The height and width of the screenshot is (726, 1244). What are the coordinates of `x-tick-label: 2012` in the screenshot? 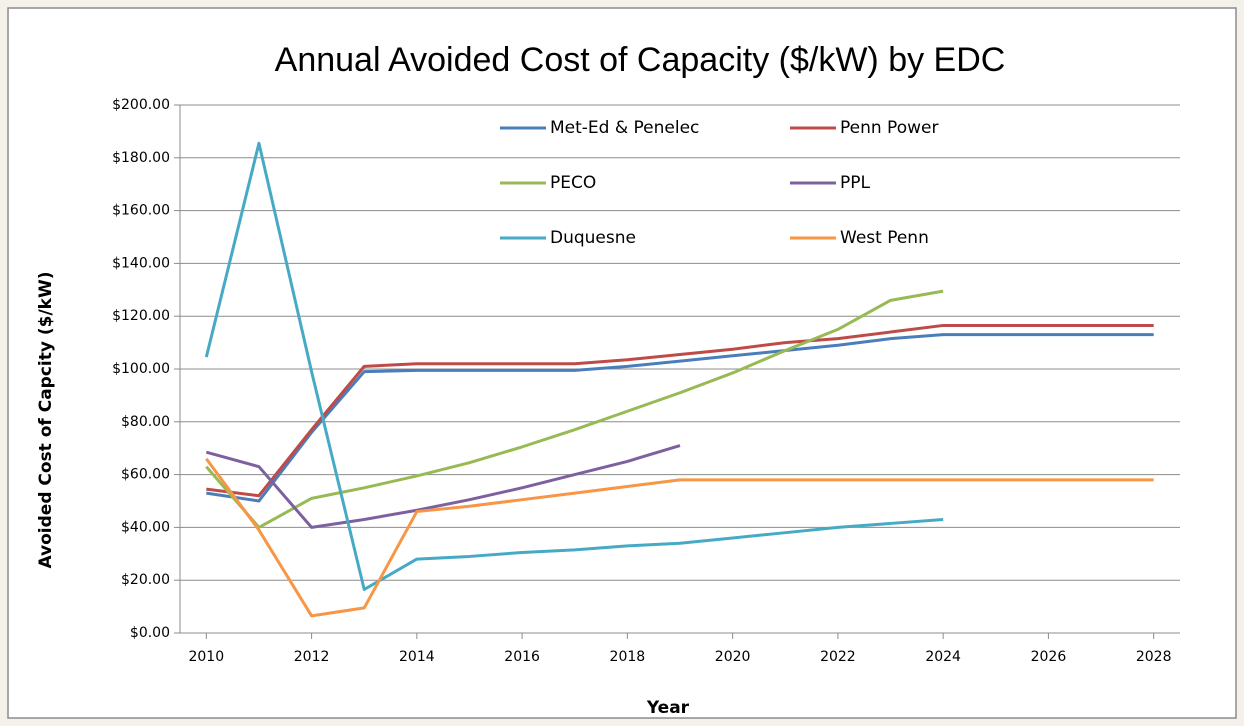 It's located at (312, 657).